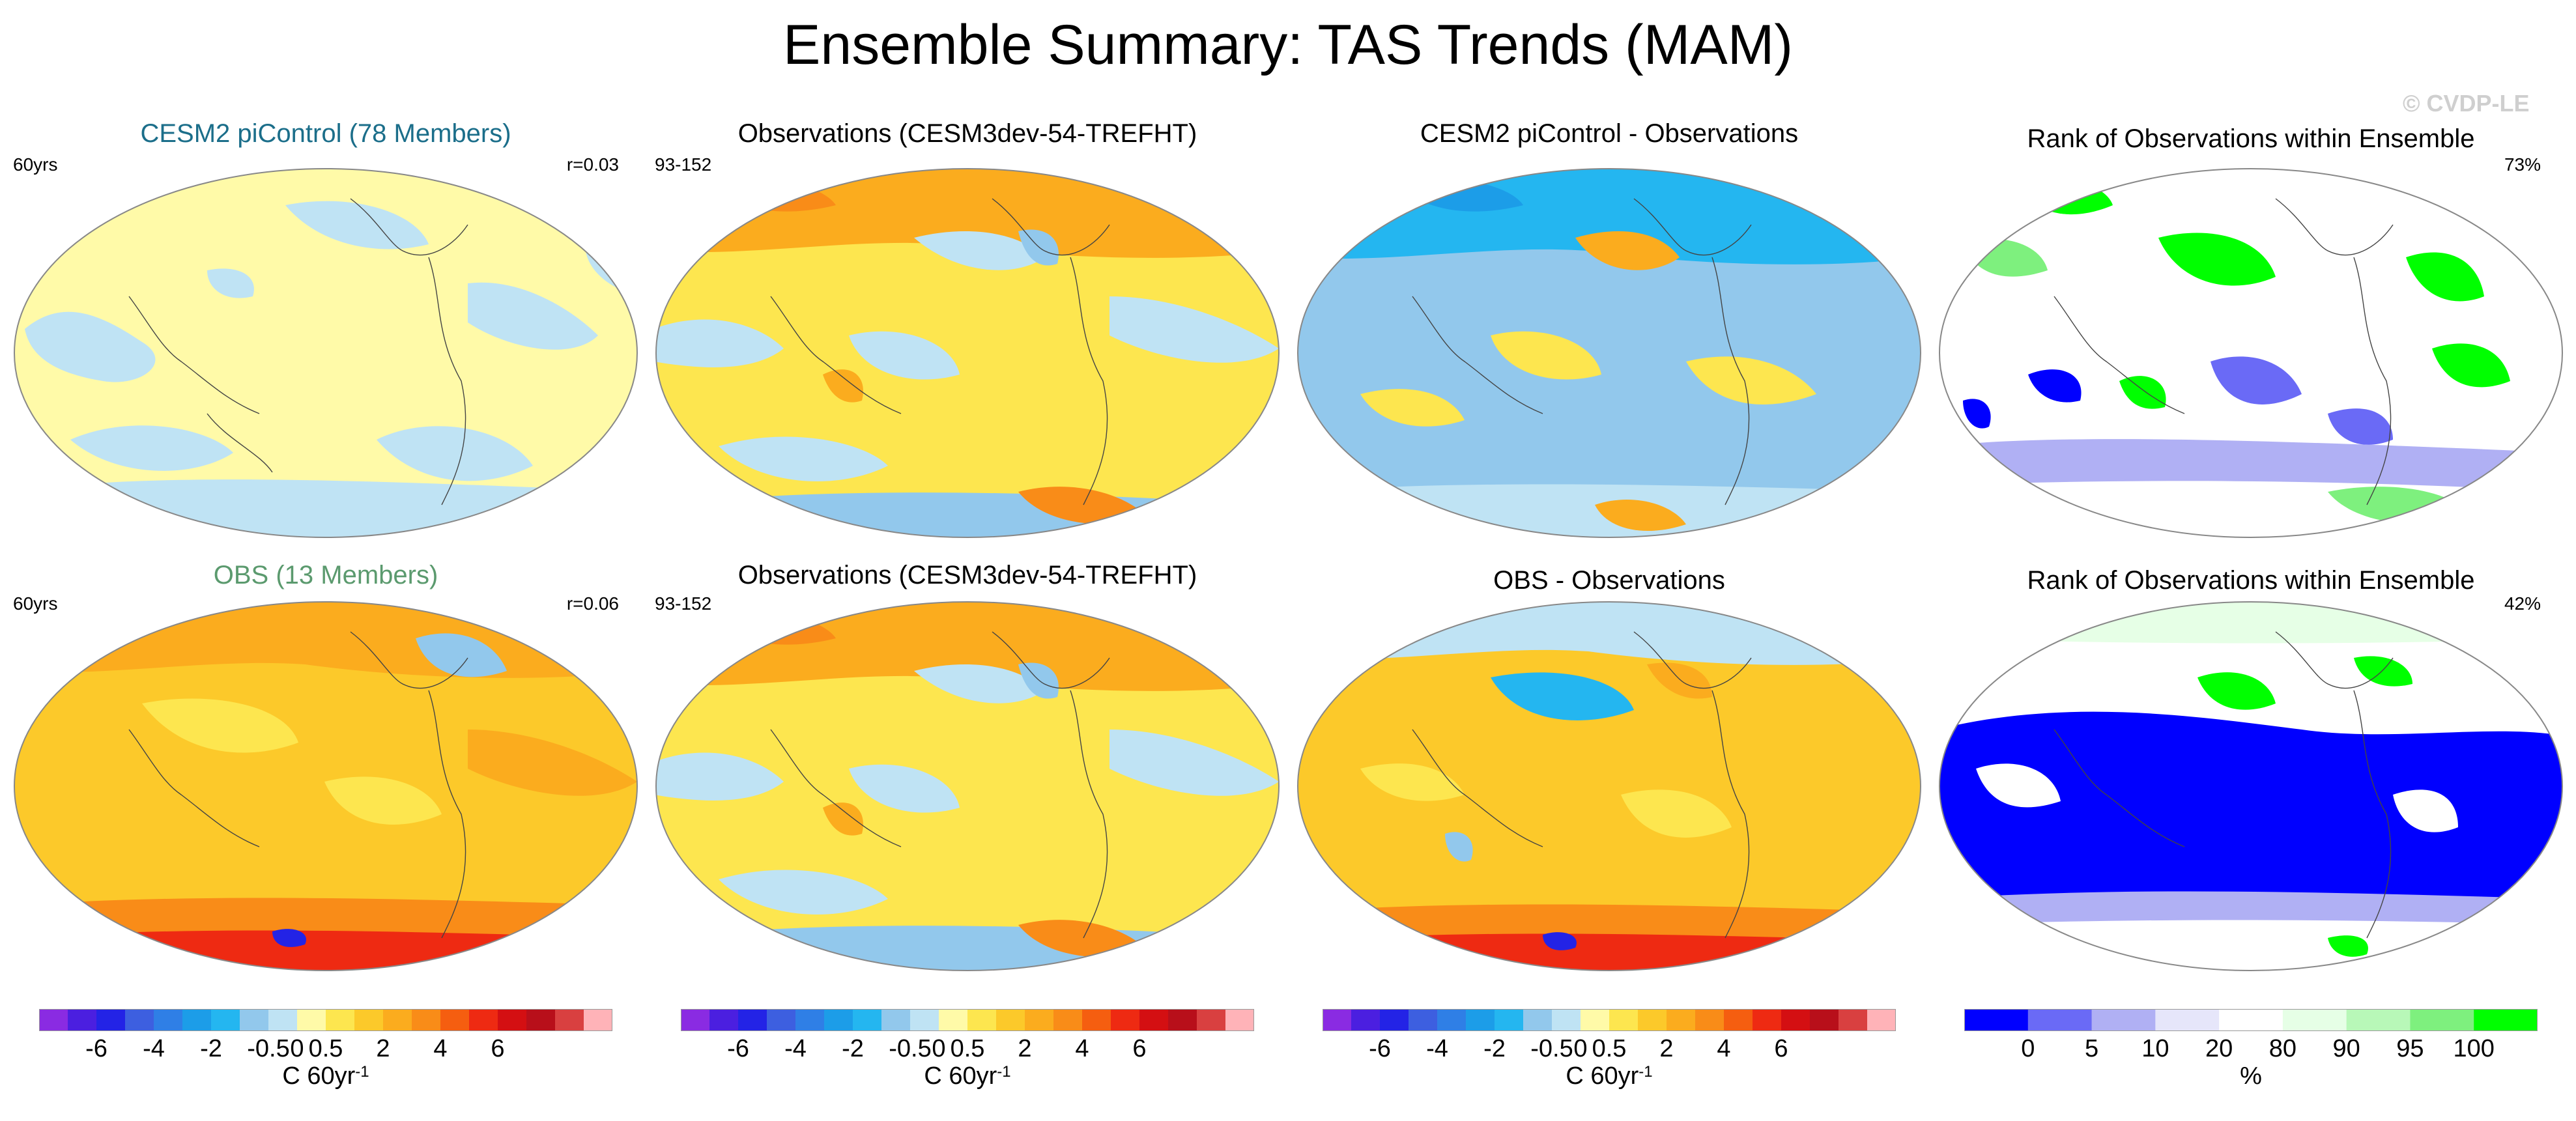 This screenshot has width=2576, height=1121. I want to click on panel-title-r2c4: Rank of Observations within Ensemble, so click(2251, 581).